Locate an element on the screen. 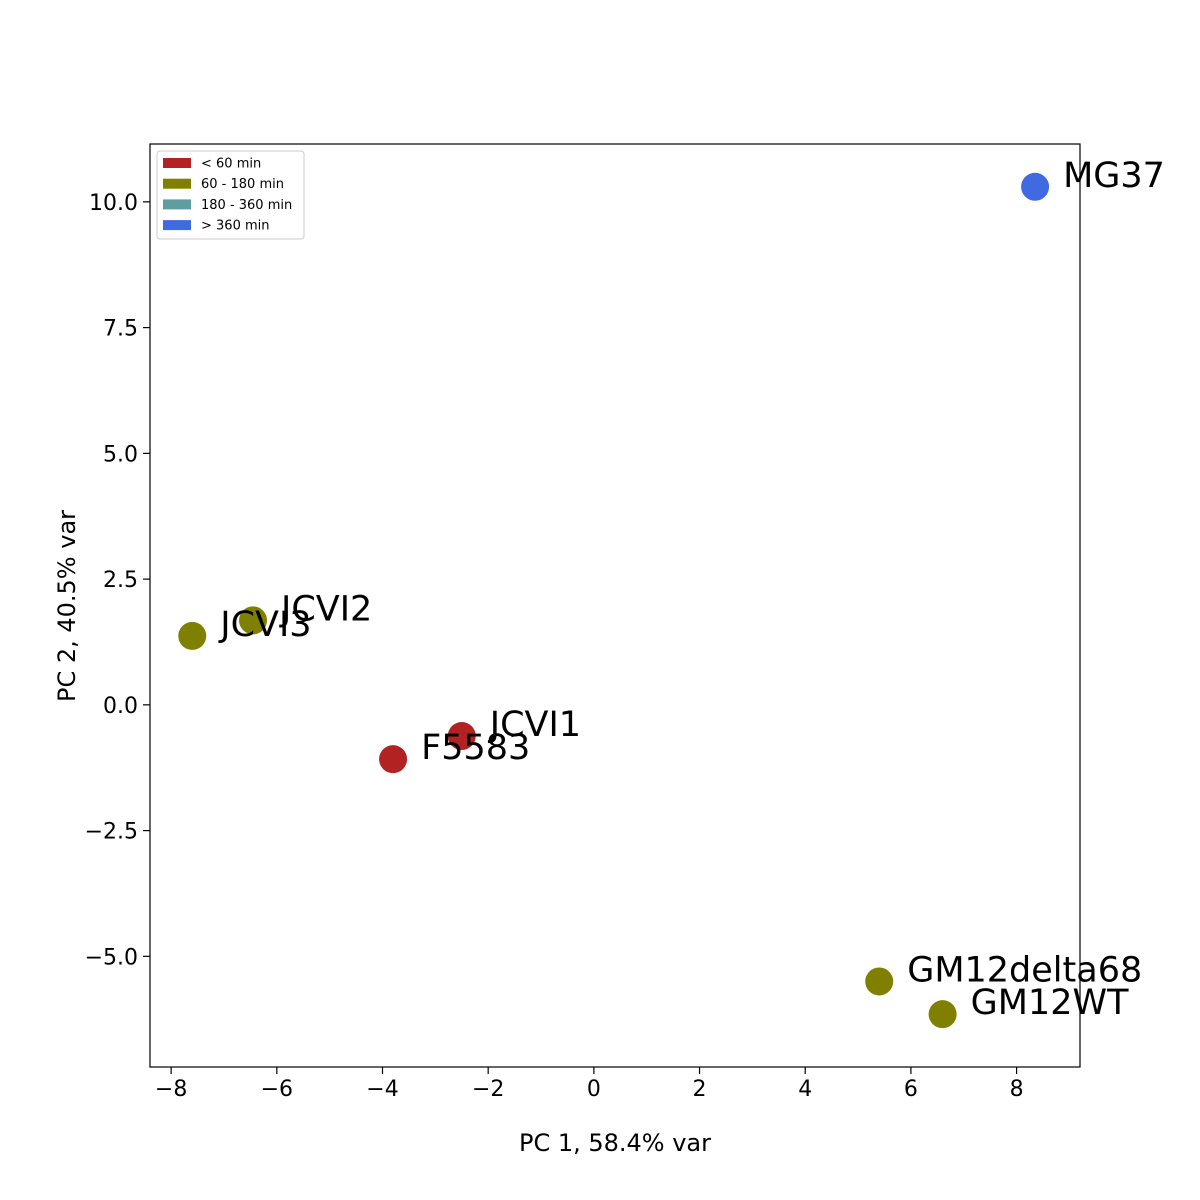 This screenshot has height=1200, width=1200. legend-box is located at coordinates (230, 195).